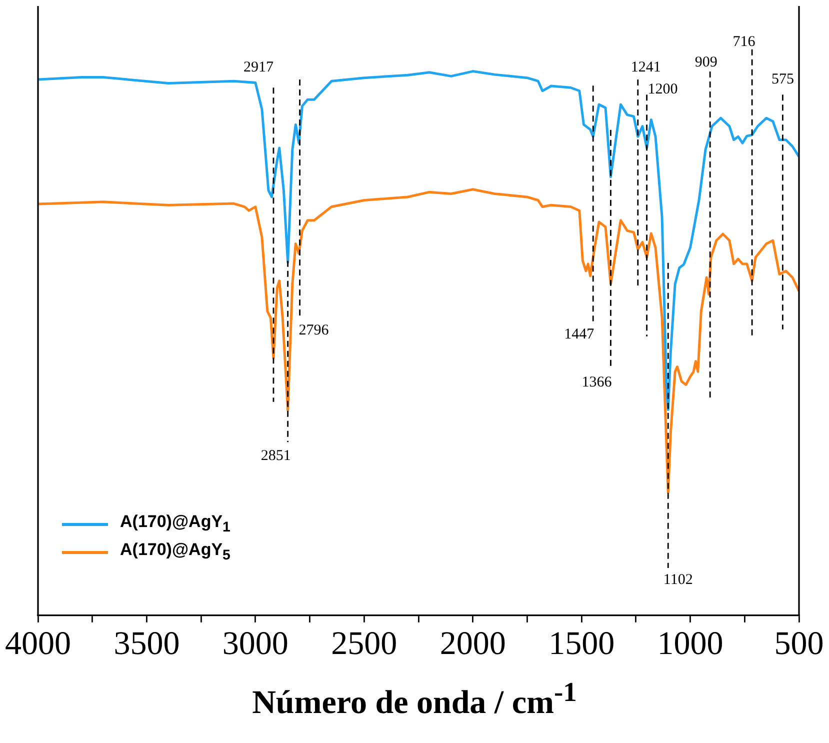 This screenshot has width=829, height=743. I want to click on x-tick-label: 500, so click(799, 644).